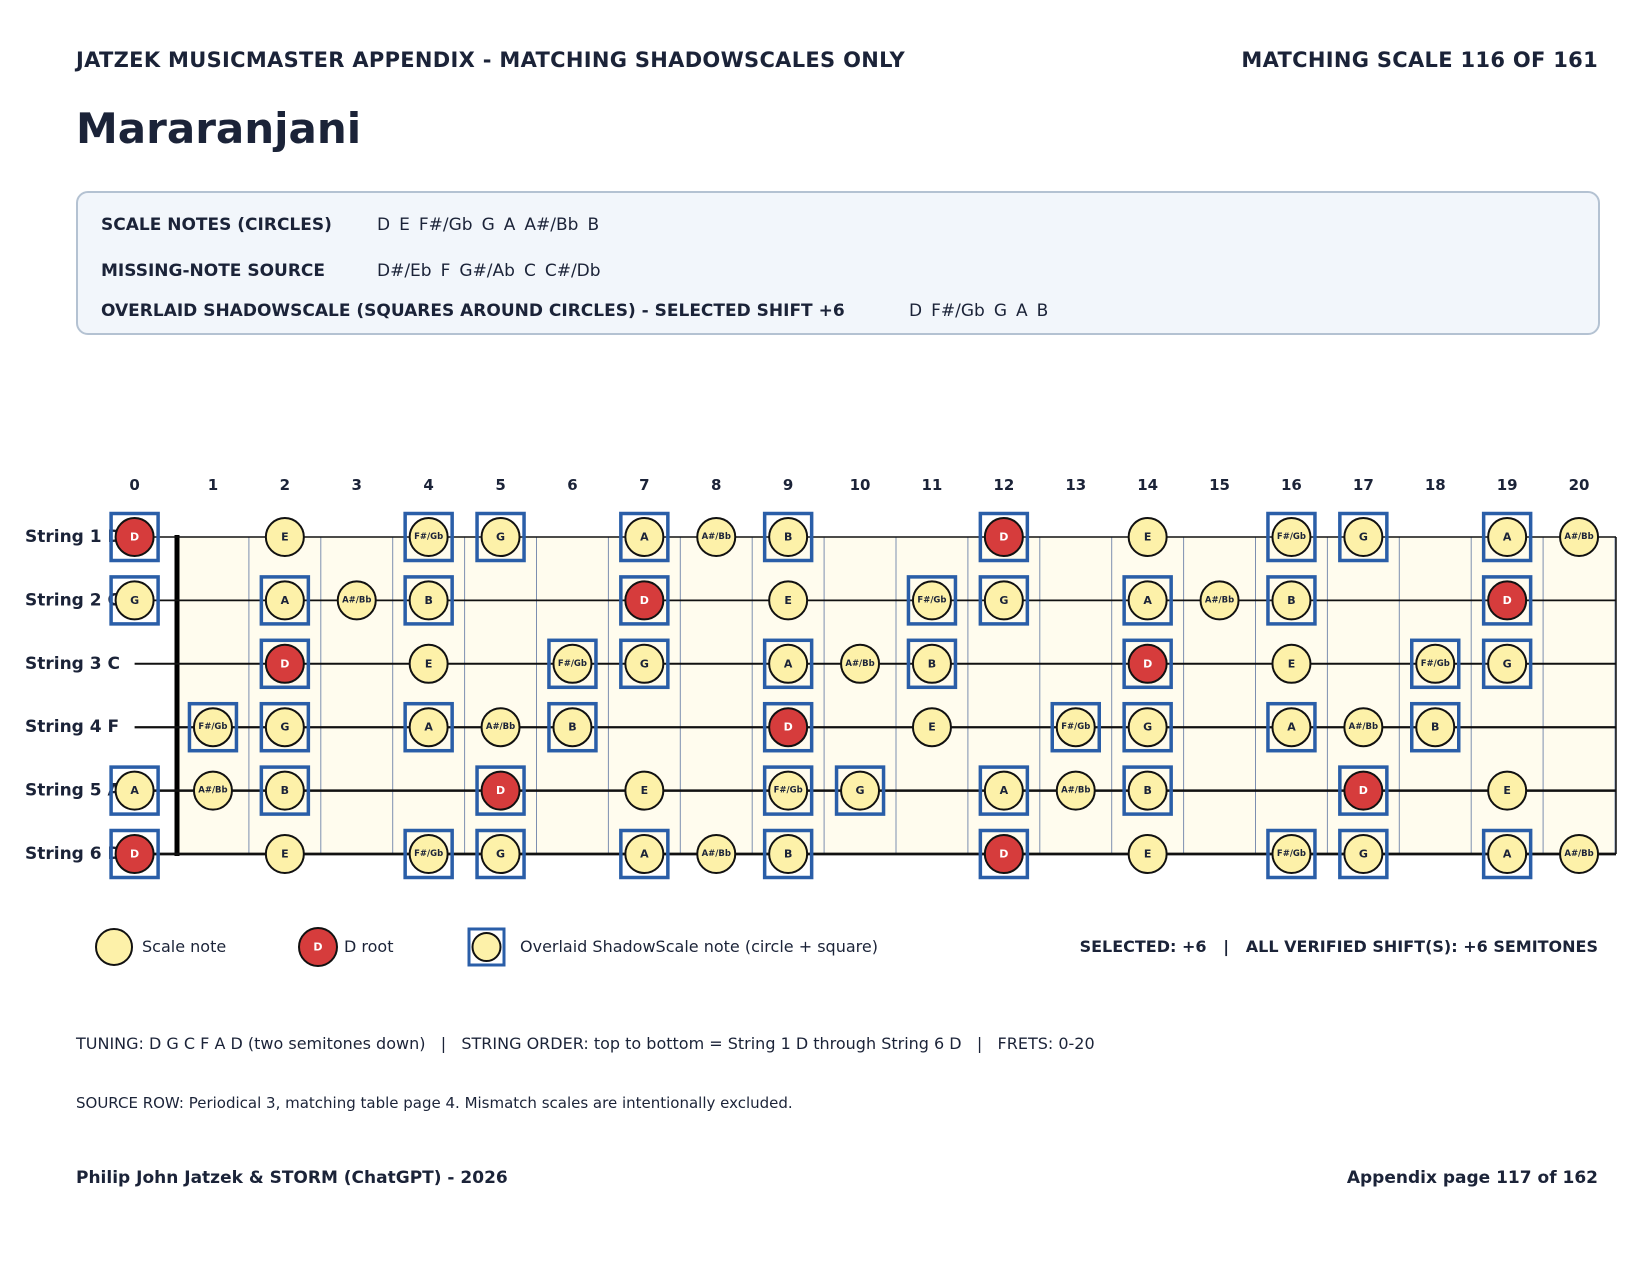 Image resolution: width=1650 pixels, height=1275 pixels. Describe the element at coordinates (1075, 485) in the screenshot. I see `fret-number: 13` at that location.